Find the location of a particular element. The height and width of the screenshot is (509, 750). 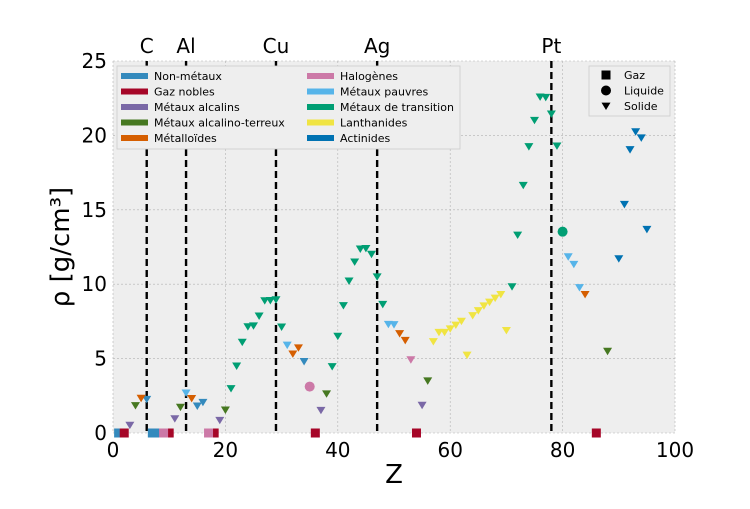

x-tick-label: 80 is located at coordinates (562, 450).